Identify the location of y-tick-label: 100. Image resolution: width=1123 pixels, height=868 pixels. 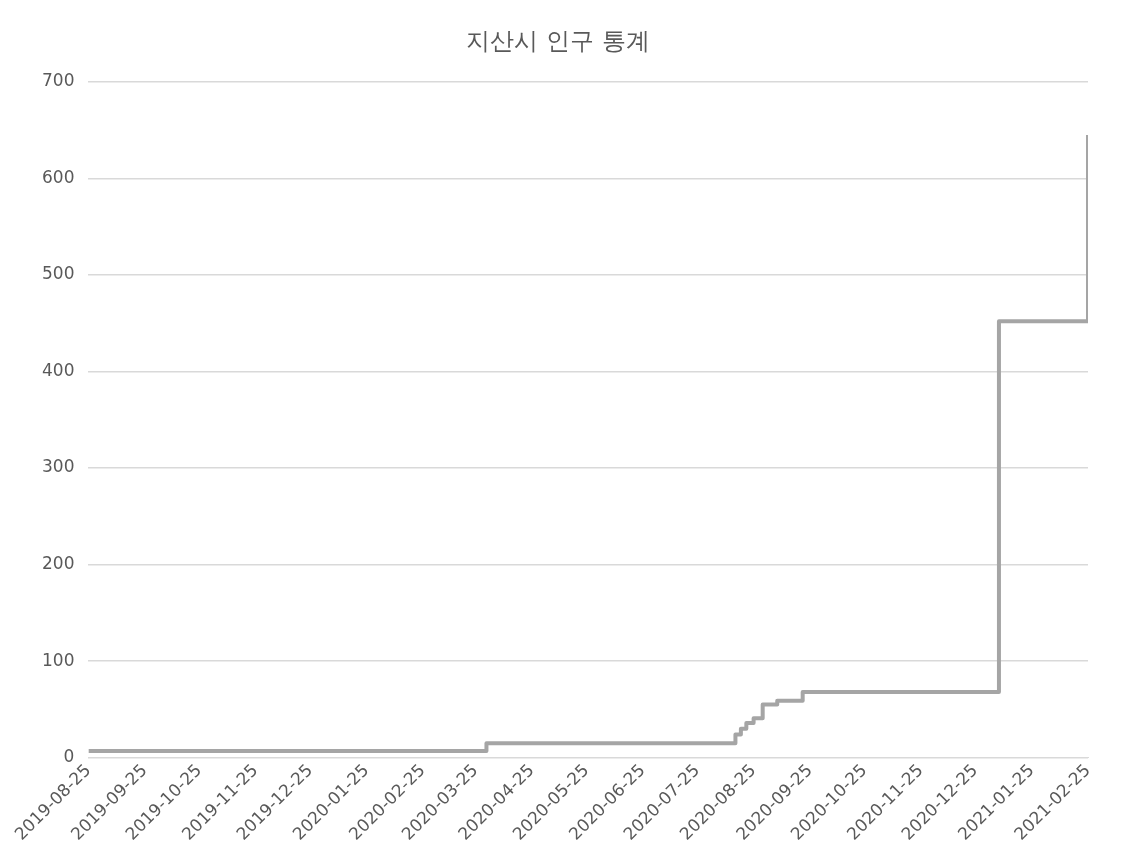
(58, 659).